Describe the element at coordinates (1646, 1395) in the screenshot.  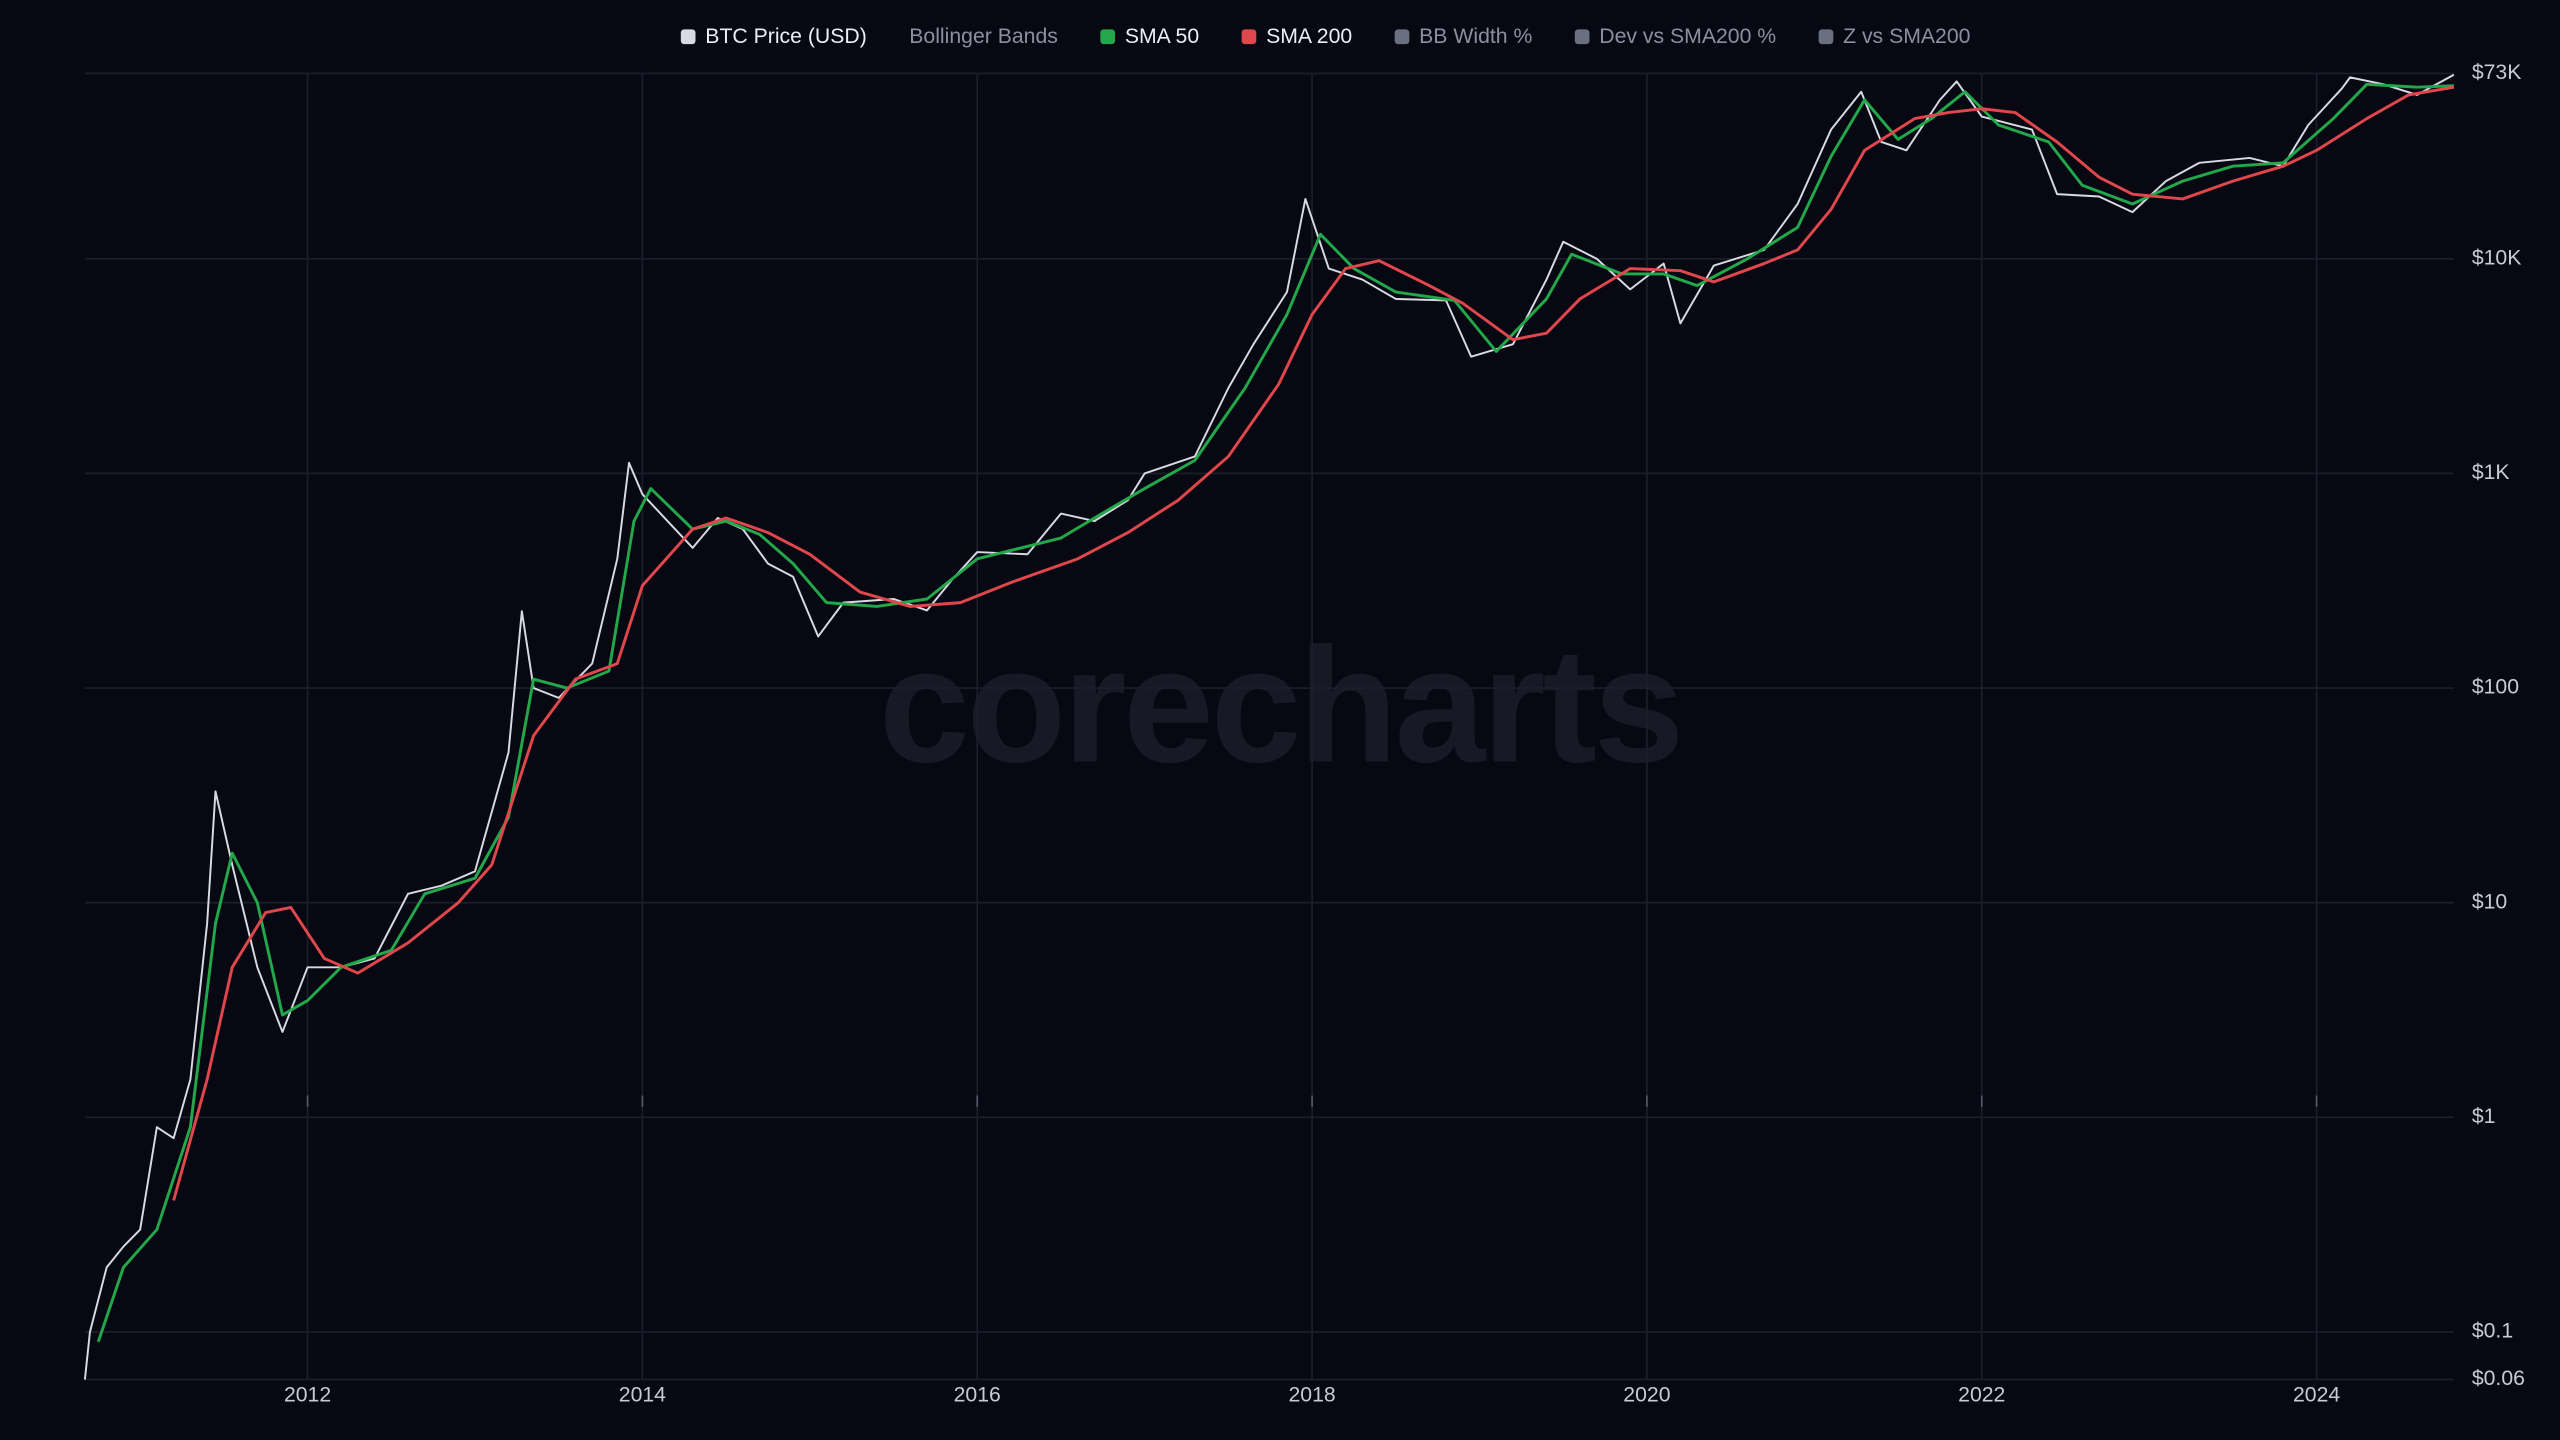
I see `x-tick-label: 2020` at that location.